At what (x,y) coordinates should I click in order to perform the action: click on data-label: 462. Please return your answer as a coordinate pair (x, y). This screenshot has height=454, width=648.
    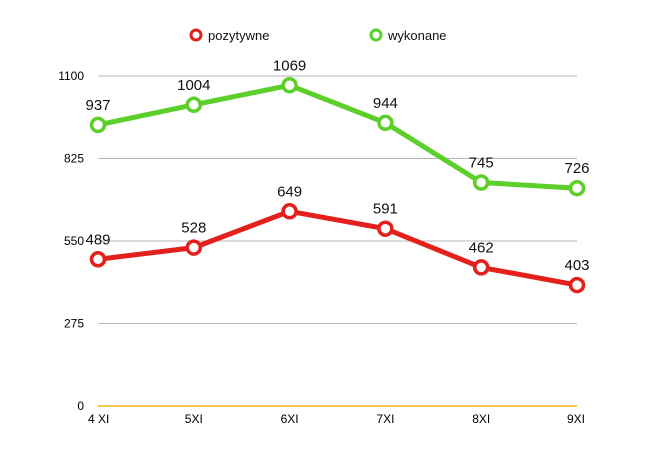
    Looking at the image, I should click on (481, 247).